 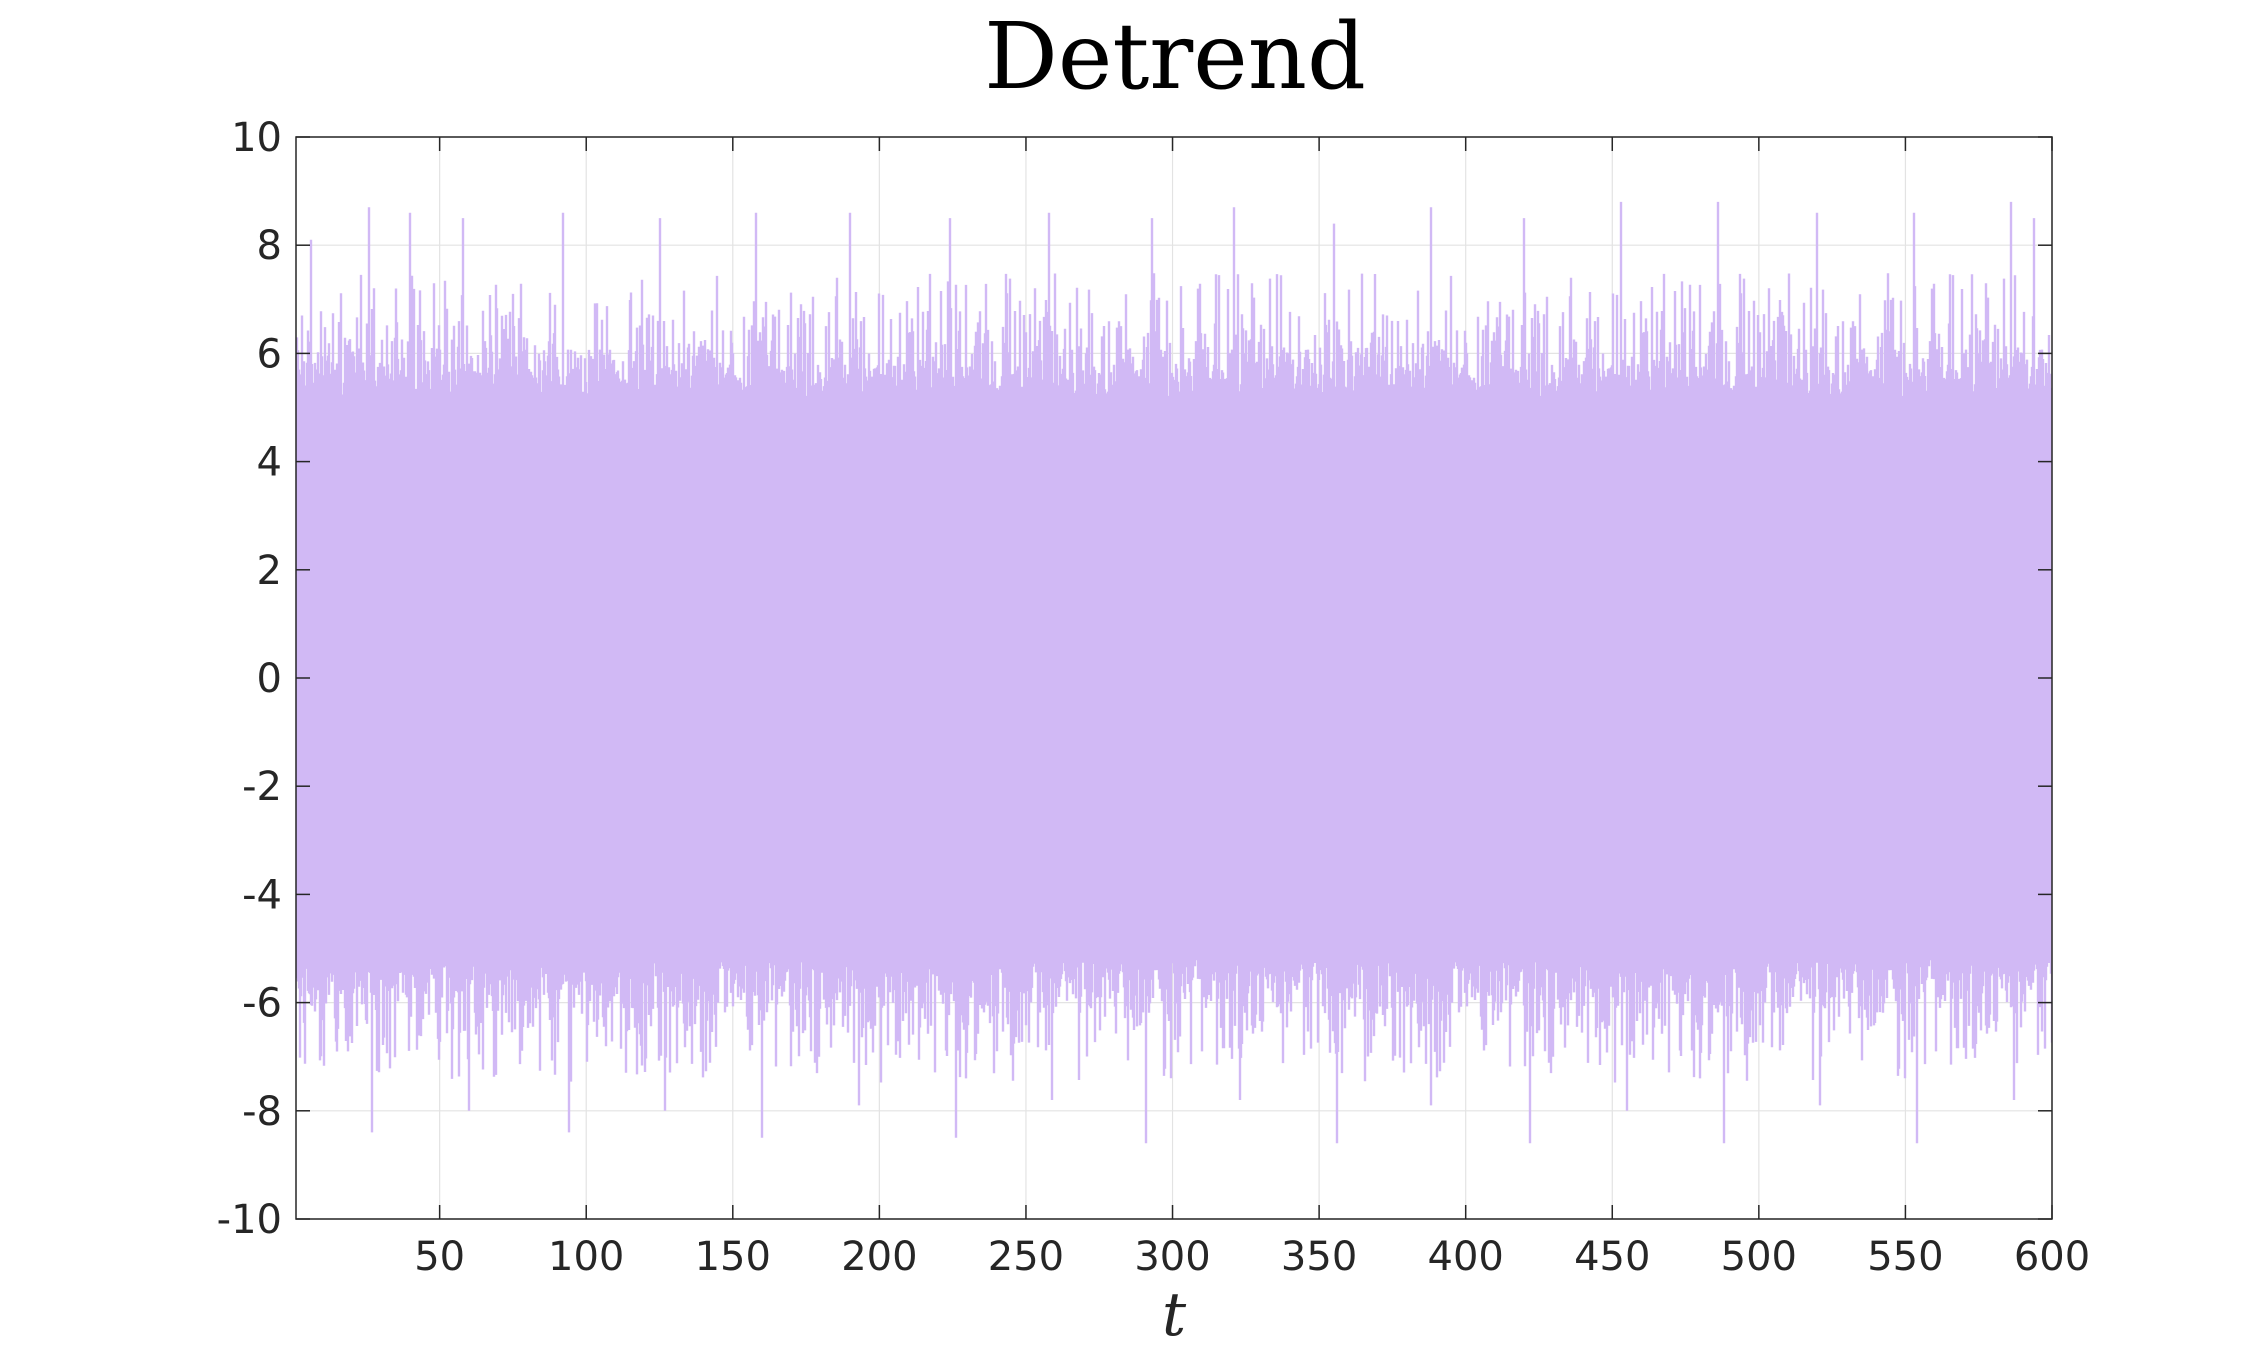 I want to click on x-tick-label-250: 250, so click(x=1026, y=1257).